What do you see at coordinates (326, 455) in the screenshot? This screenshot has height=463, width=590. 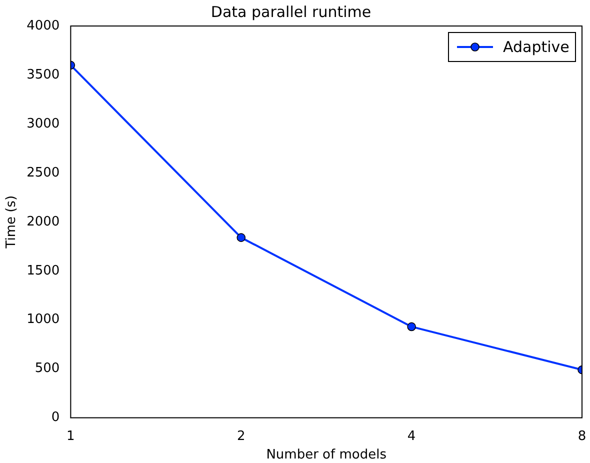 I see `x-axis-title: Number of models` at bounding box center [326, 455].